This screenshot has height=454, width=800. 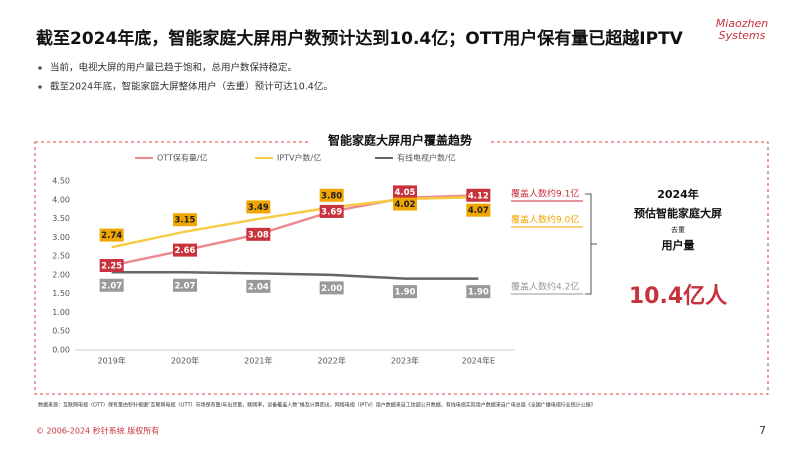 I want to click on copyright: © 2006-2024 秒针系统 版权所有, so click(x=97, y=431).